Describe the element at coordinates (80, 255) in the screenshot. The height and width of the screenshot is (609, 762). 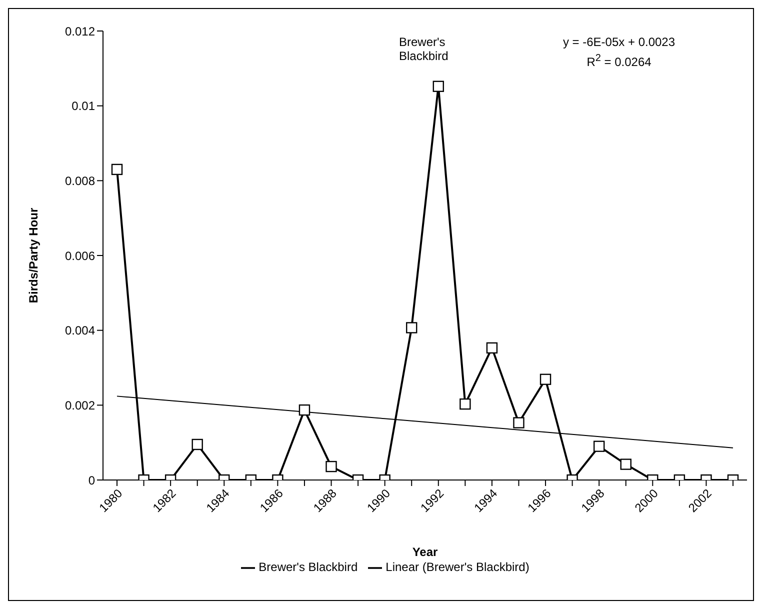
I see `y-tick-label: 0.006` at that location.